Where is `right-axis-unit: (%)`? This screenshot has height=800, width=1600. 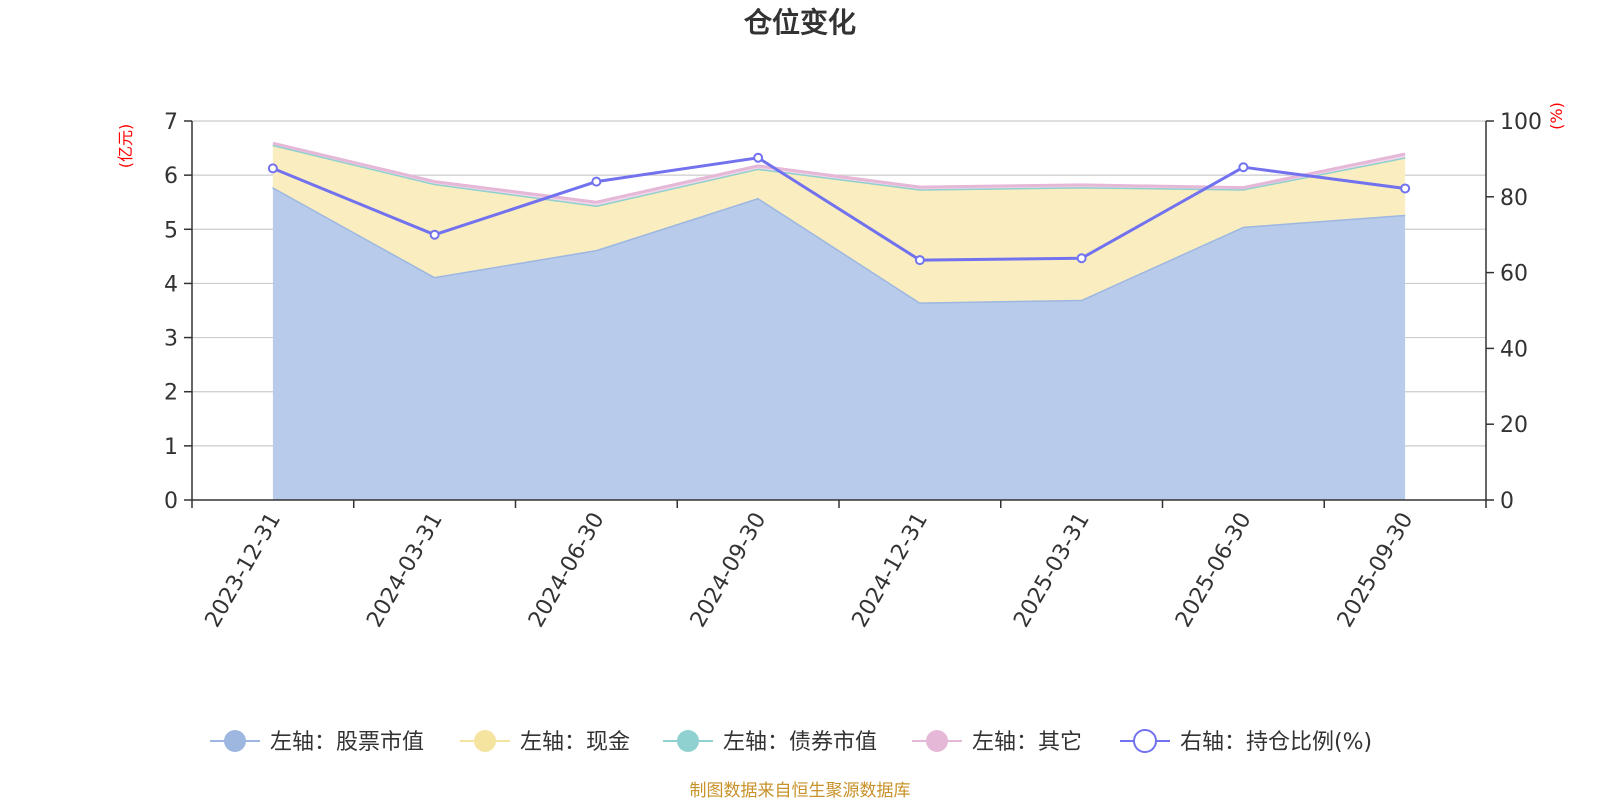 right-axis-unit: (%) is located at coordinates (1556, 116).